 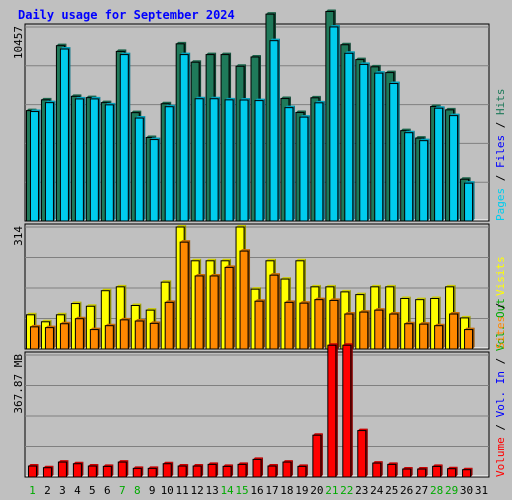 I want to click on bar-files-day-27-front, so click(x=424, y=181).